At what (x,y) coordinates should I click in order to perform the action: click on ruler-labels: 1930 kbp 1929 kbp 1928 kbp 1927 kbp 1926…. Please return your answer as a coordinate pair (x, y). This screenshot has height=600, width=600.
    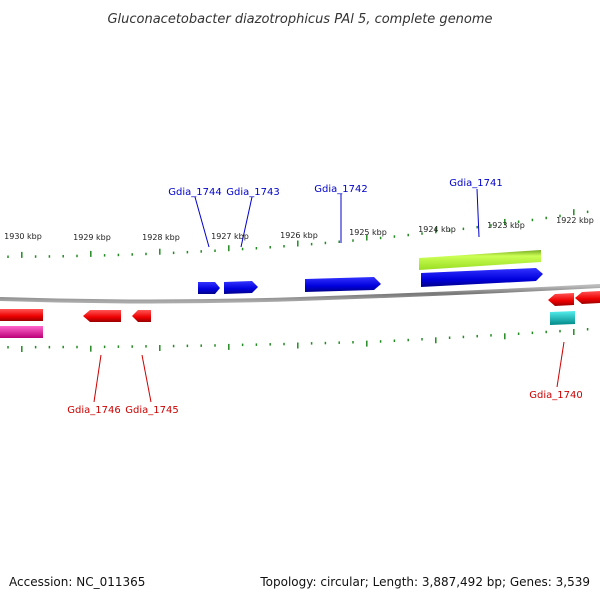
    Looking at the image, I should click on (299, 229).